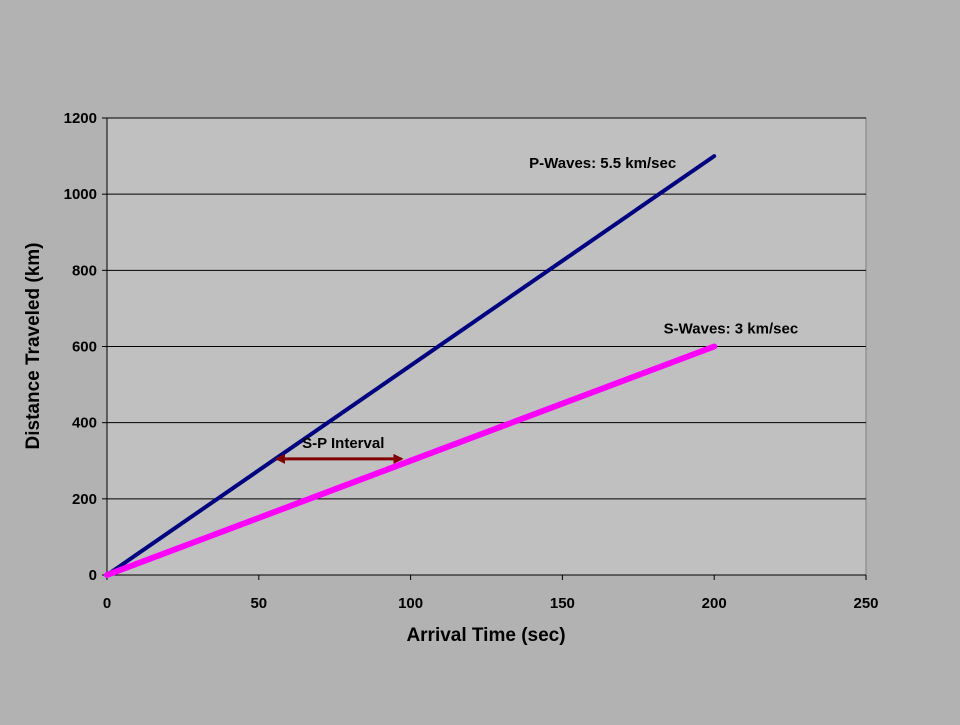 This screenshot has height=725, width=960. Describe the element at coordinates (84, 347) in the screenshot. I see `y-tick-label: 600` at that location.